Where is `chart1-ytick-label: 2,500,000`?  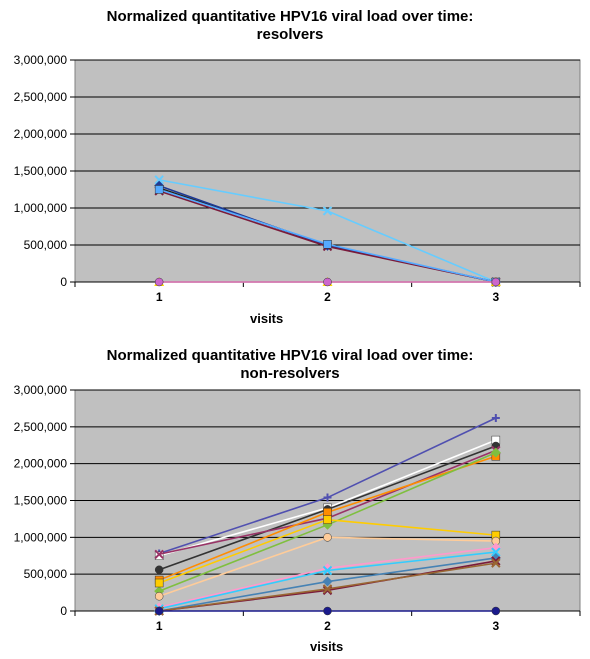
chart1-ytick-label: 2,500,000 is located at coordinates (41, 97).